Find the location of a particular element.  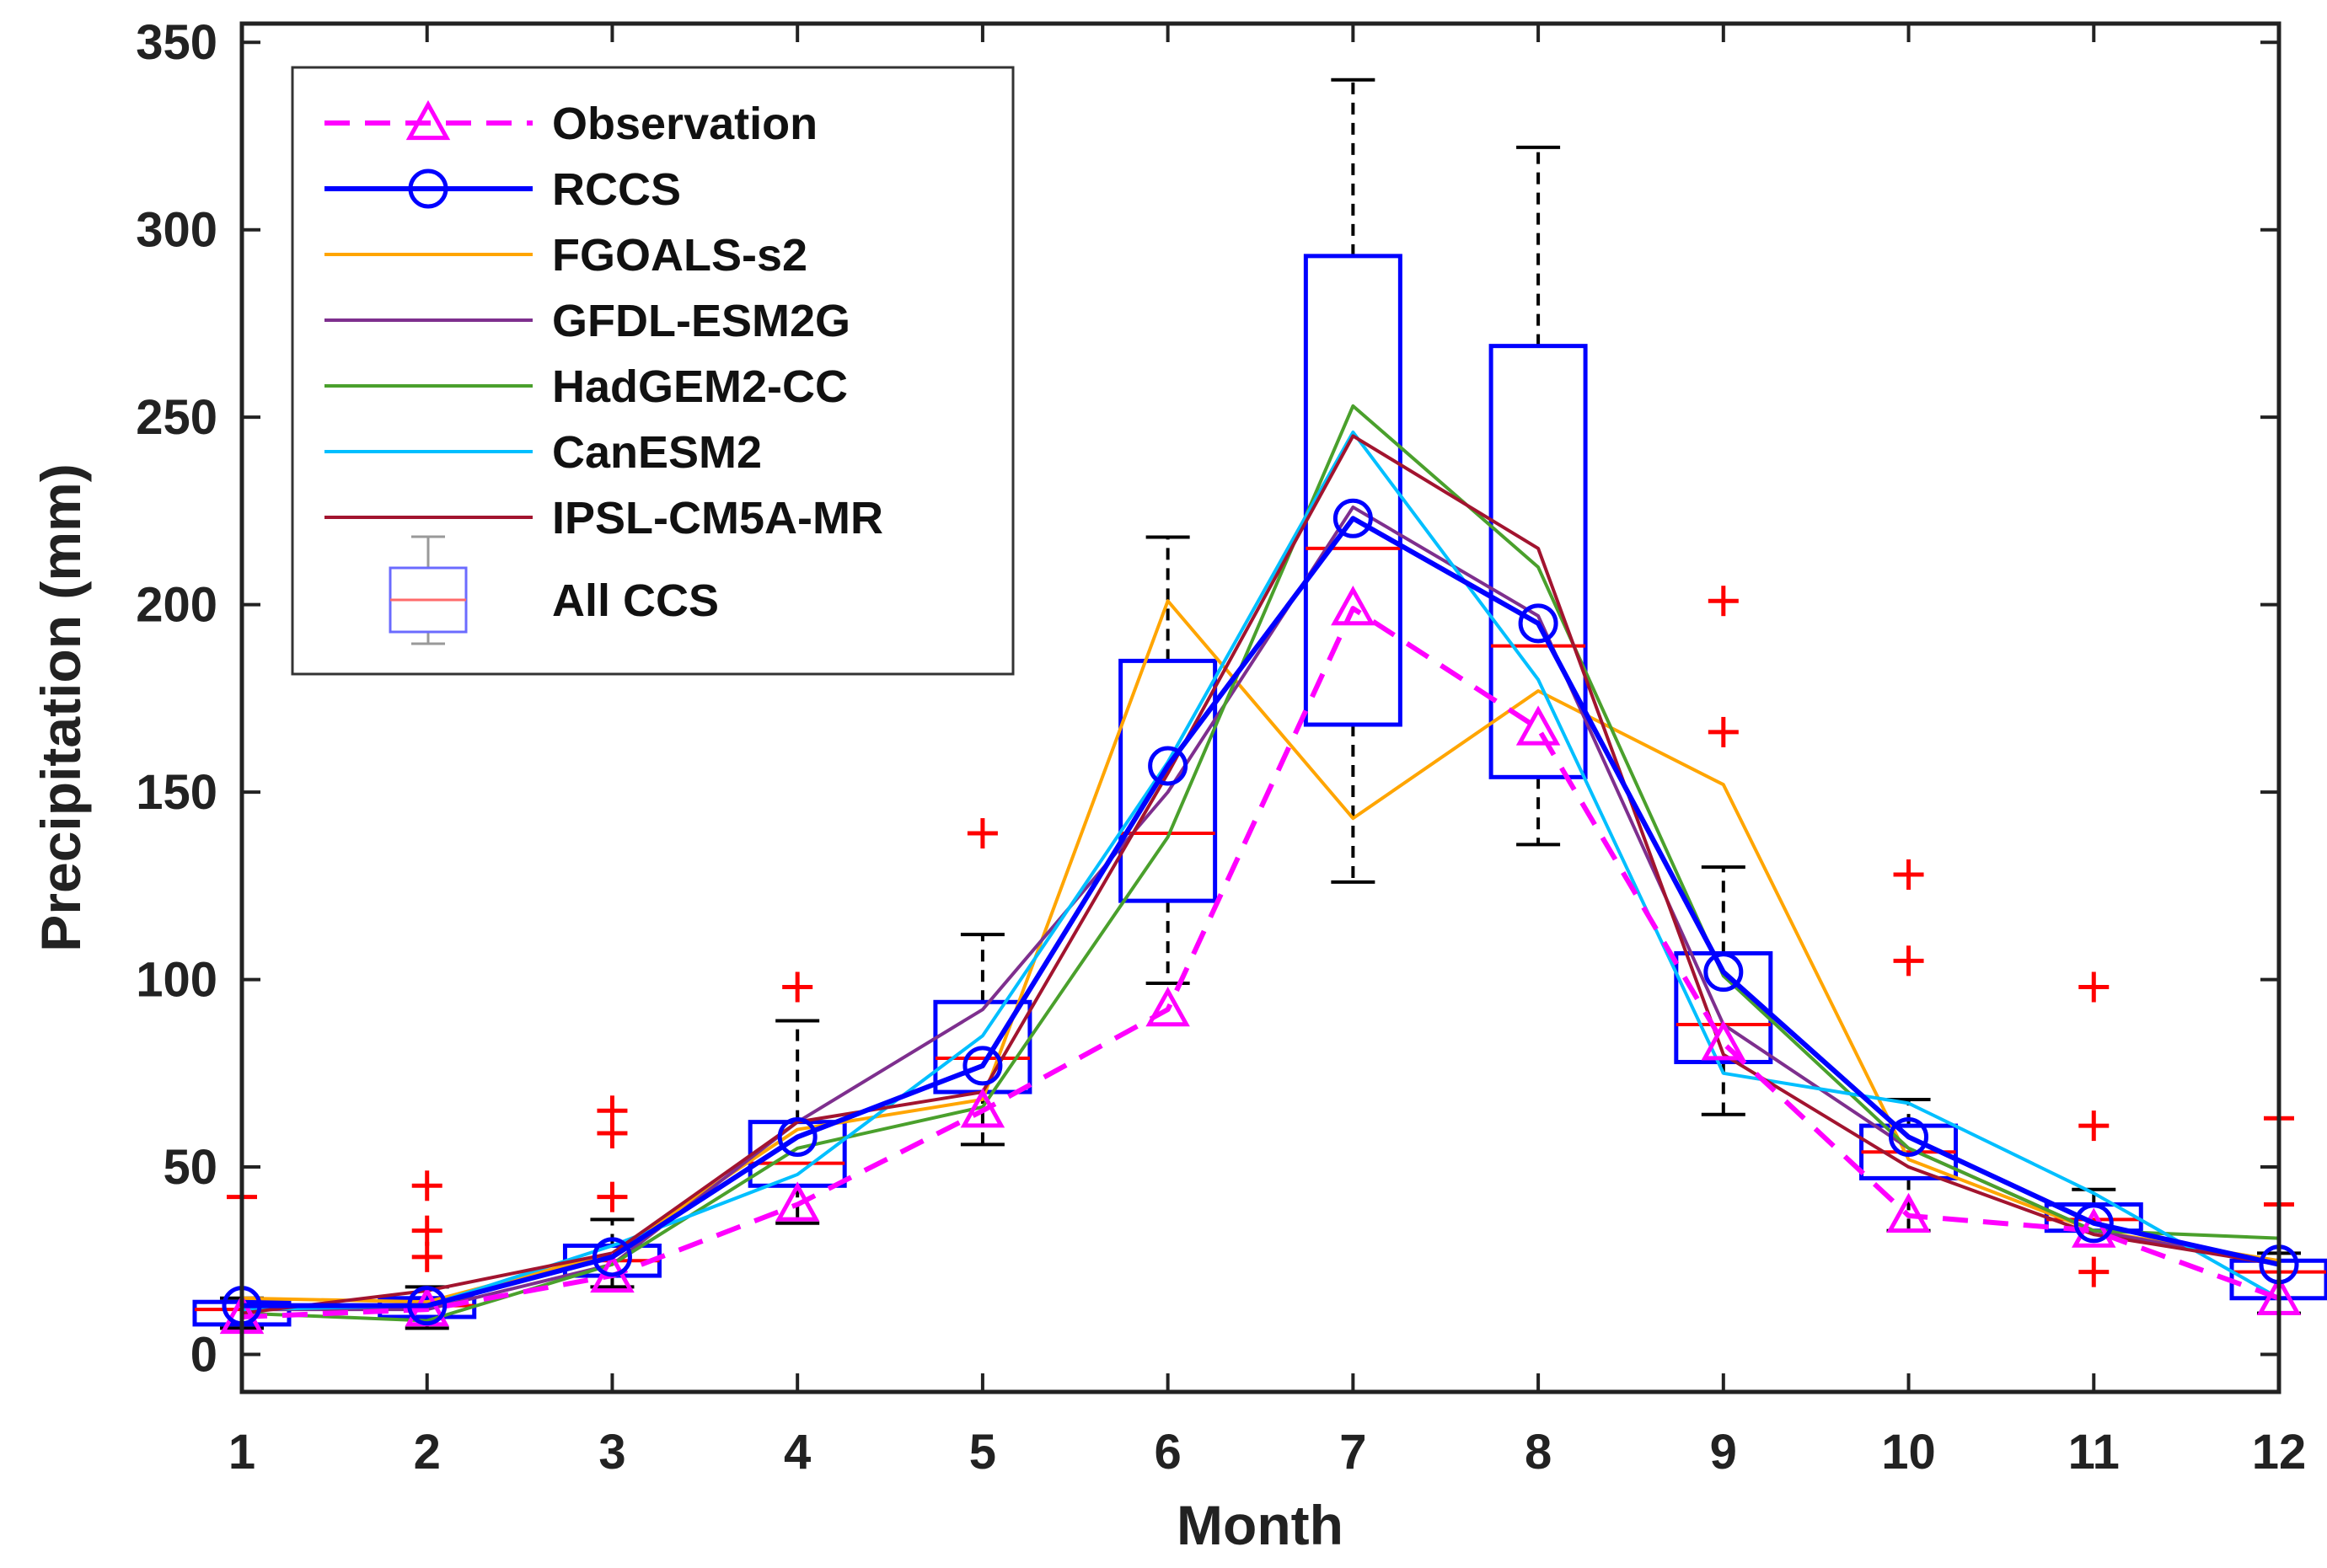

legend-entry-gfdl-esm2g: GFDL-ESM2G is located at coordinates (587, 321).